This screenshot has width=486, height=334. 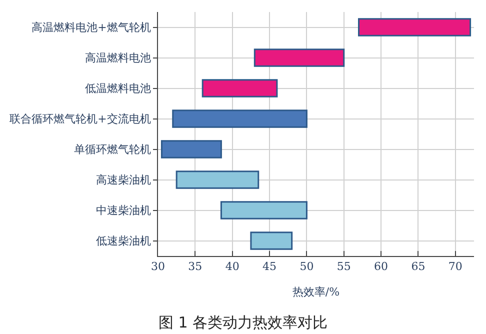 What do you see at coordinates (243, 322) in the screenshot?
I see `text: 图 1 各类动力热效率对比` at bounding box center [243, 322].